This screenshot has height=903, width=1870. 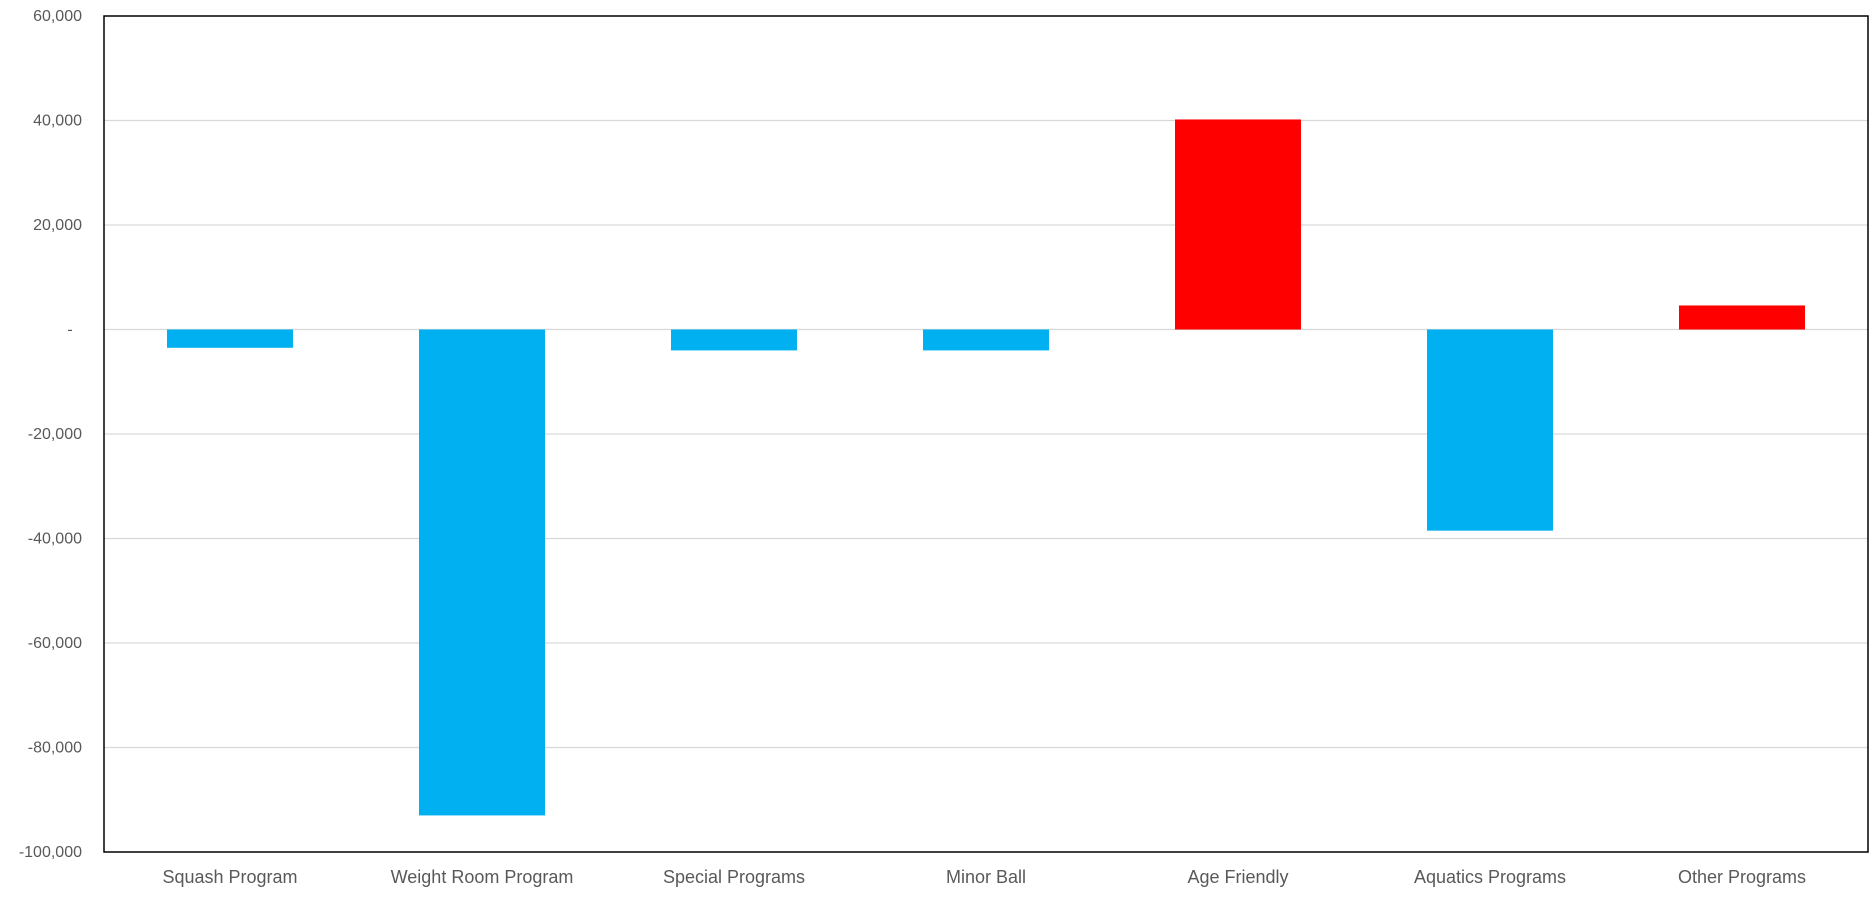 I want to click on y-tick-label: 60,000, so click(x=57, y=16).